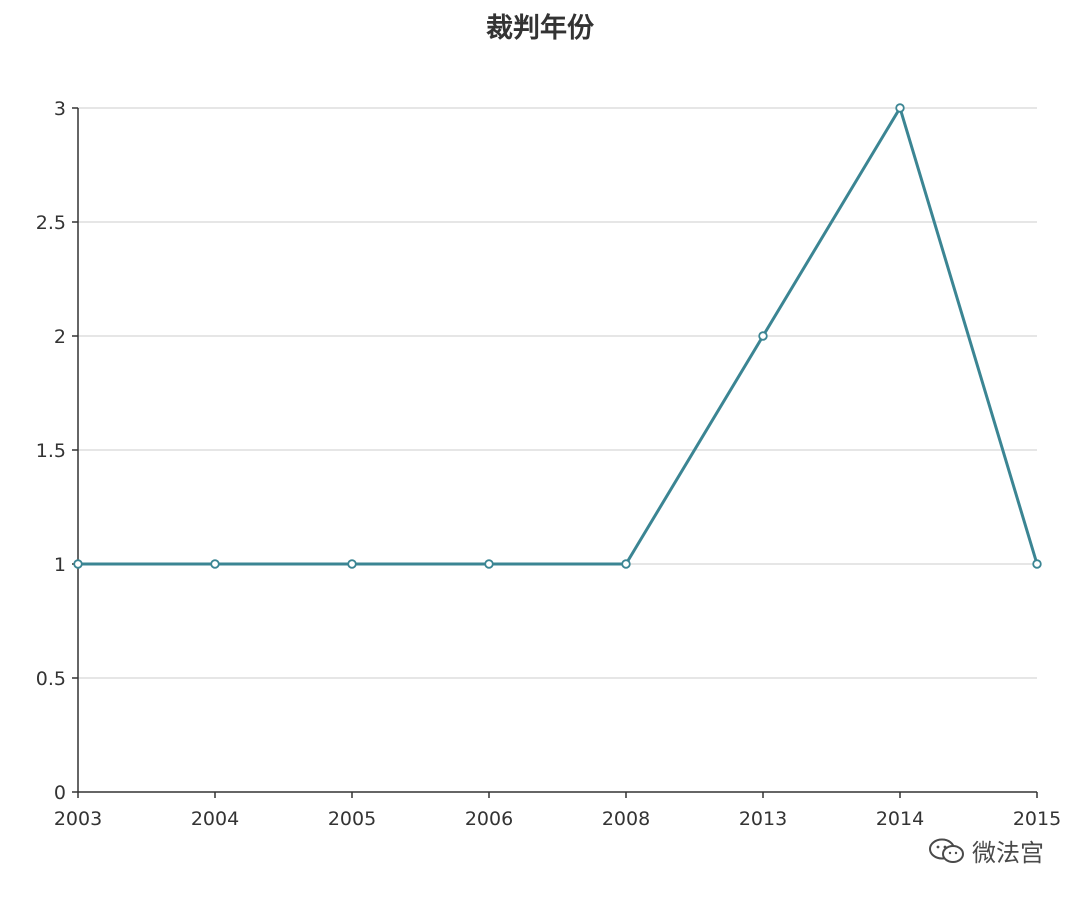 The height and width of the screenshot is (900, 1080). I want to click on watermark: 微法宫, so click(986, 850).